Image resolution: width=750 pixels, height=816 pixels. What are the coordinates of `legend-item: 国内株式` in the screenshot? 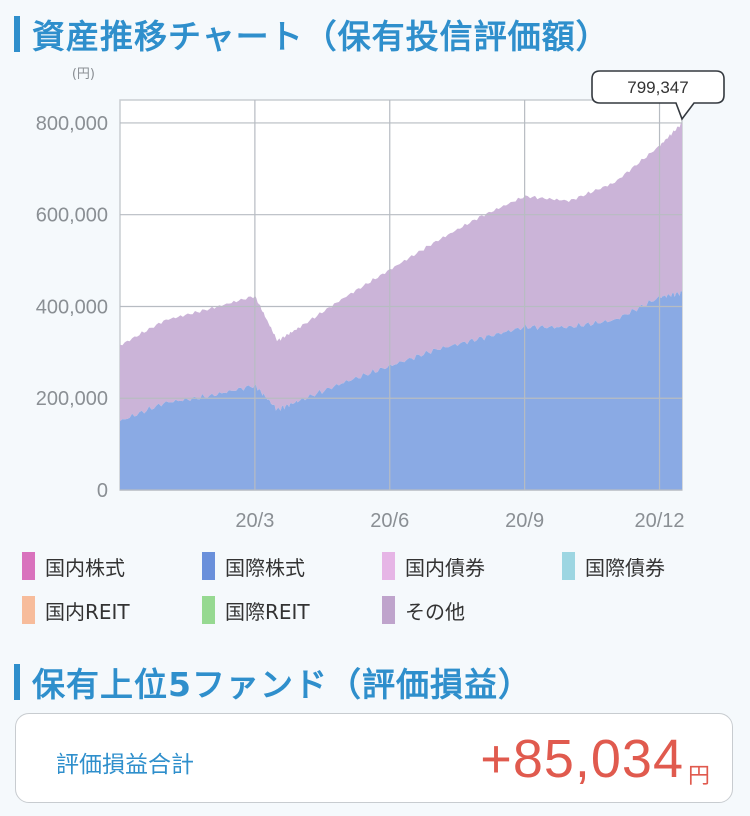 It's located at (112, 566).